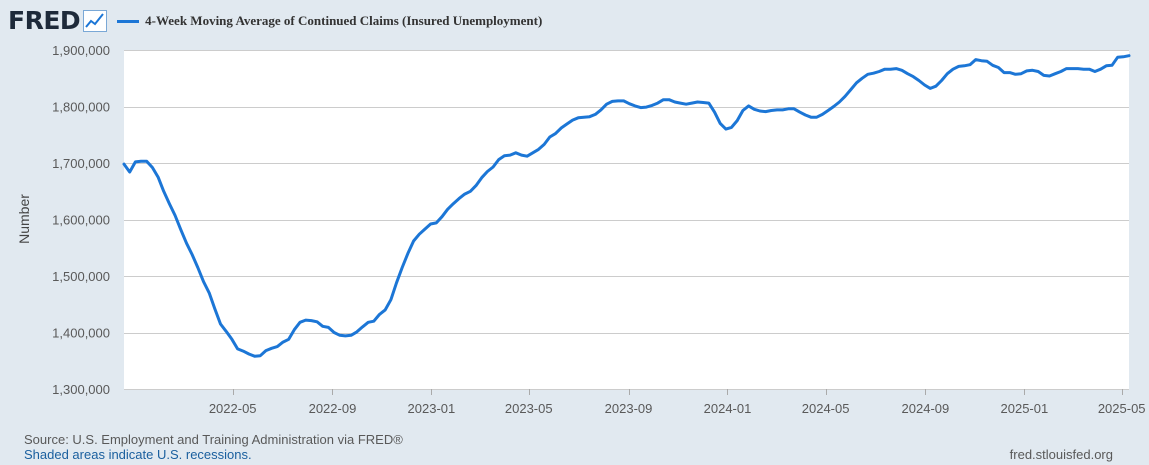  Describe the element at coordinates (81, 107) in the screenshot. I see `y-tick-label: 1,800,000` at that location.